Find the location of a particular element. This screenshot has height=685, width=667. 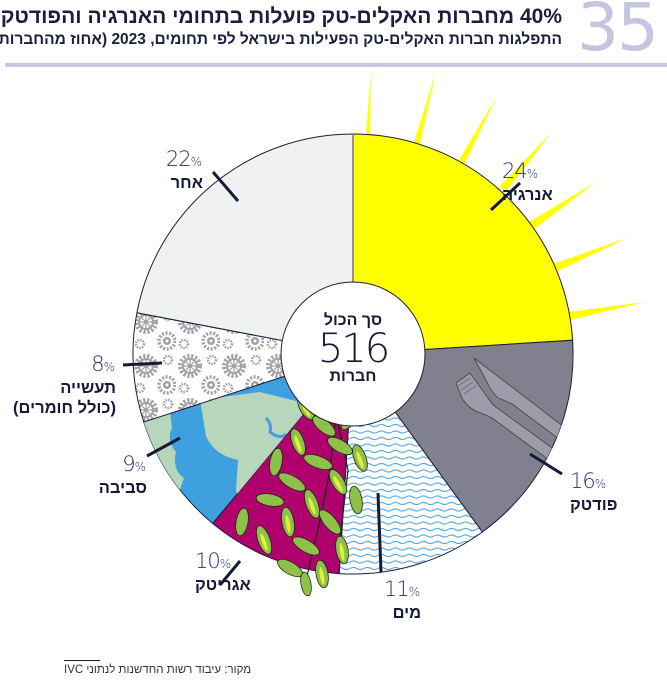

label-energy: 24% אנרגיה is located at coordinates (527, 182).